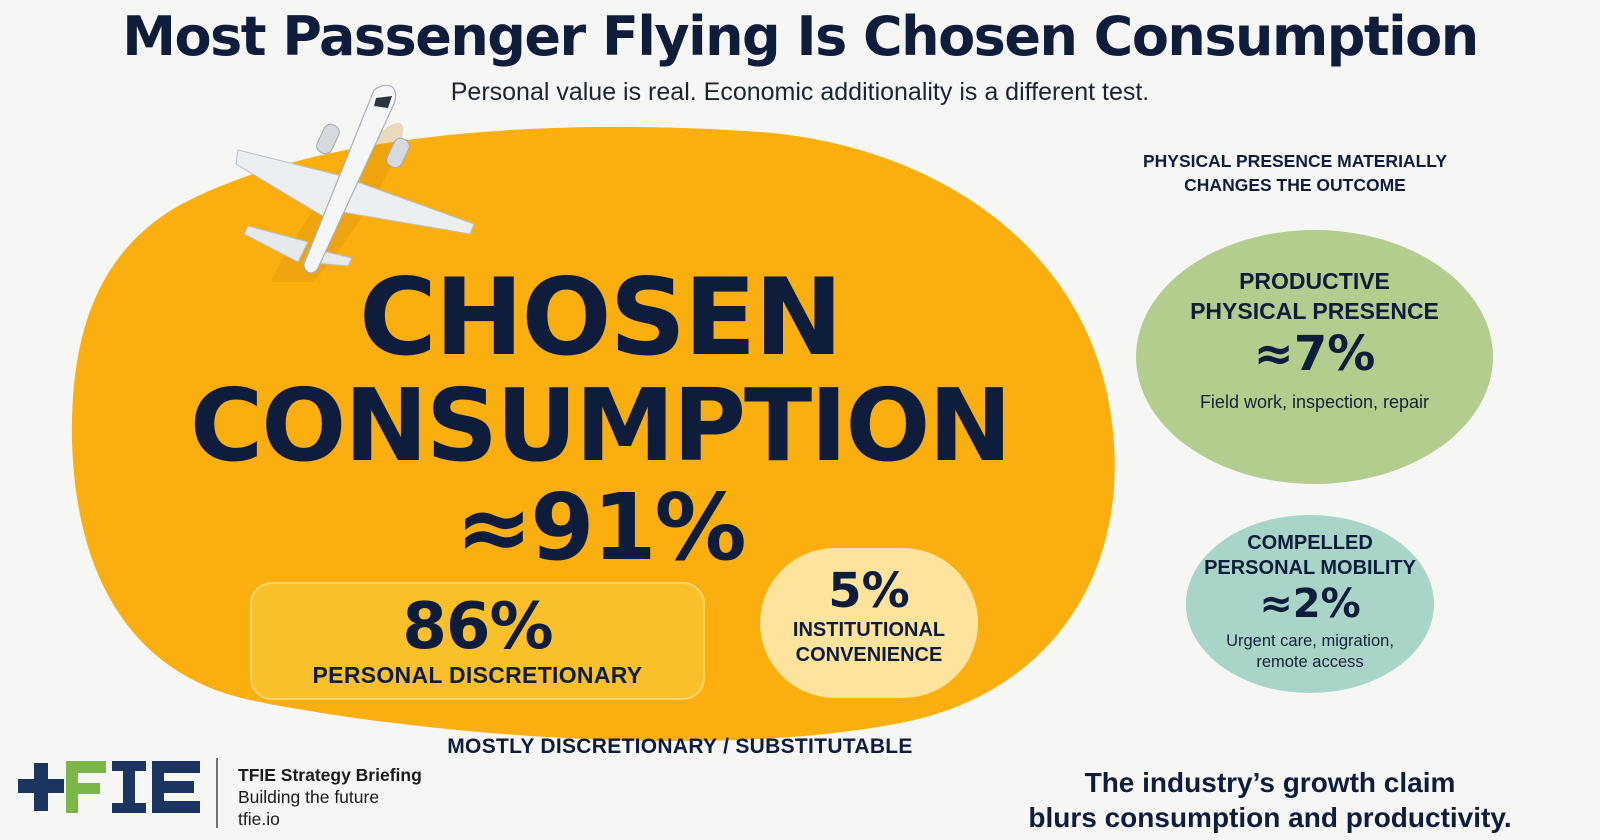  What do you see at coordinates (1270, 782) in the screenshot?
I see `conclusion-line-1: The industry’s growth claim` at bounding box center [1270, 782].